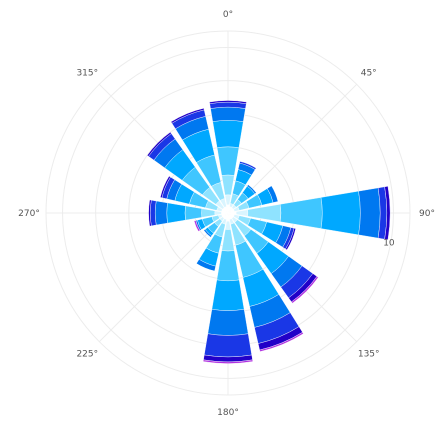  I want to click on angular-tick-label: 270°, so click(29, 214).